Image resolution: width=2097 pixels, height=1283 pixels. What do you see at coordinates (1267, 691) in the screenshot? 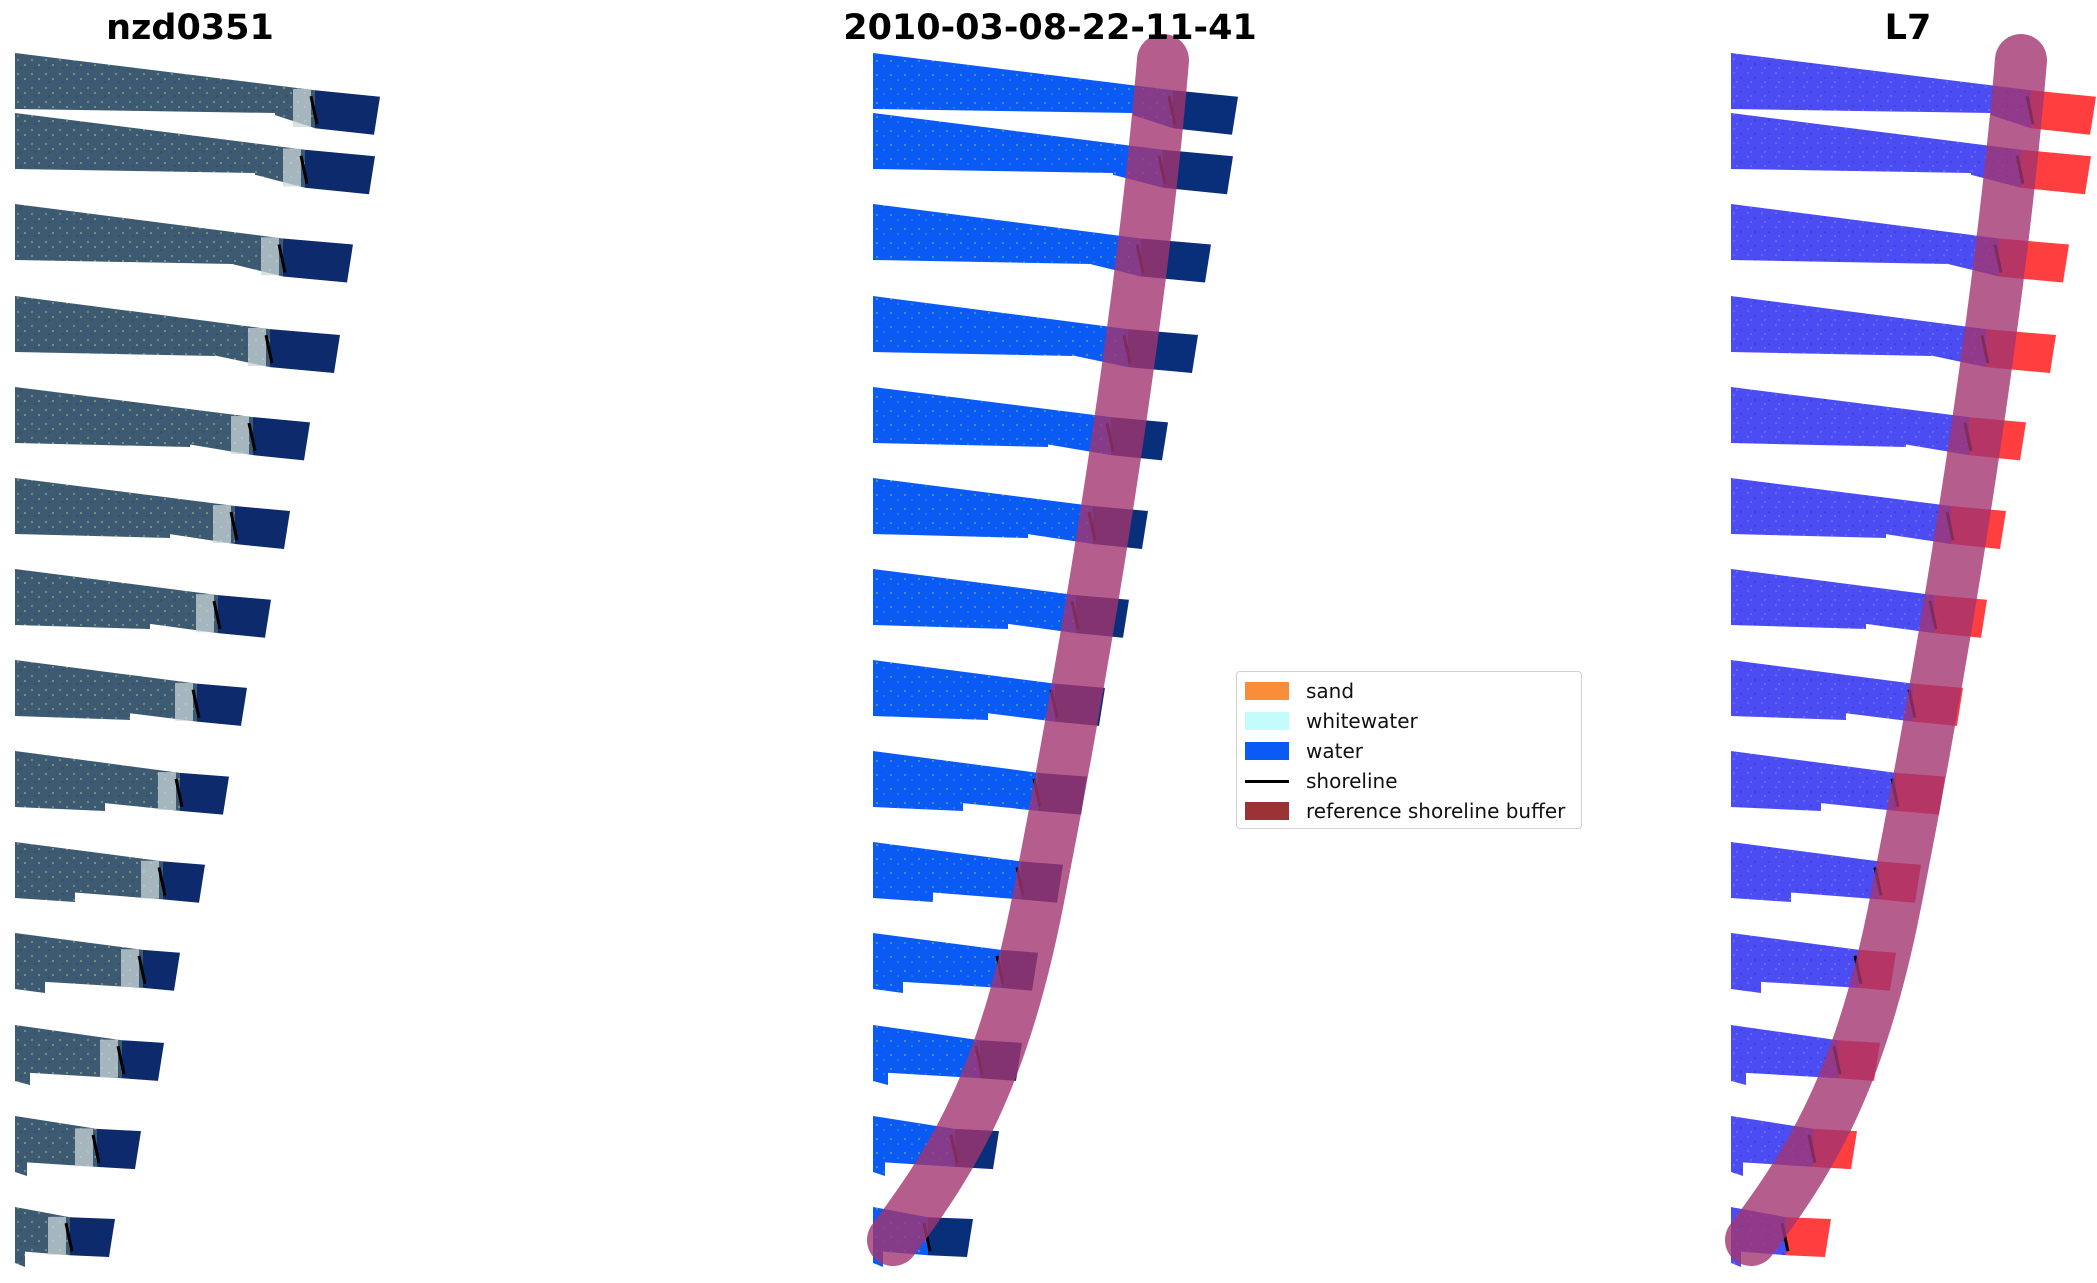
I see `sand-swatch` at bounding box center [1267, 691].